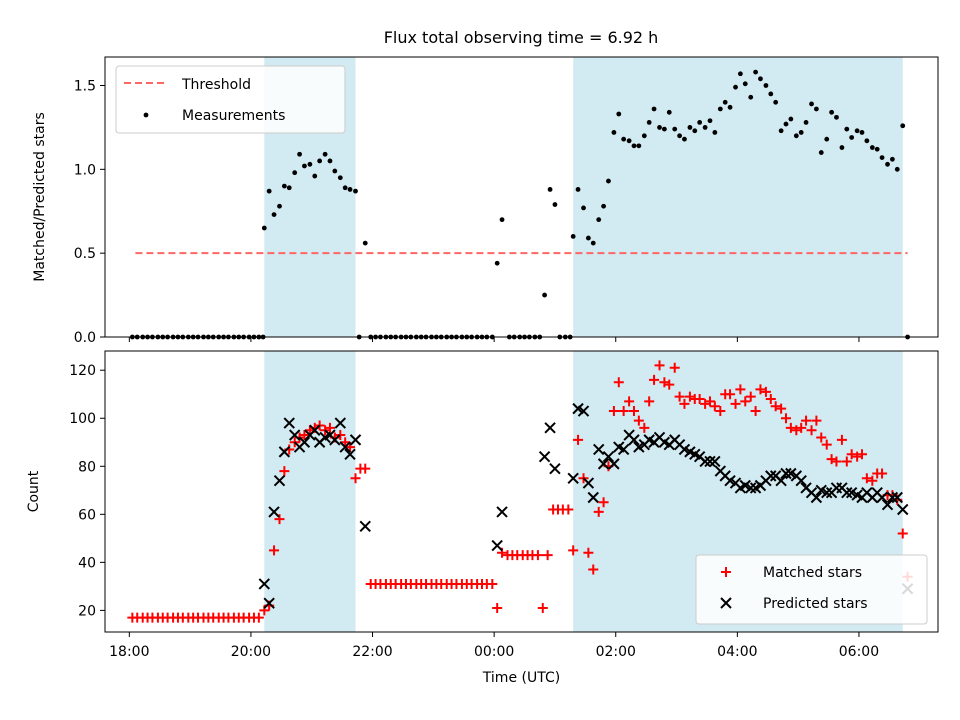  What do you see at coordinates (129, 652) in the screenshot?
I see `x-tick-label: 18:00` at bounding box center [129, 652].